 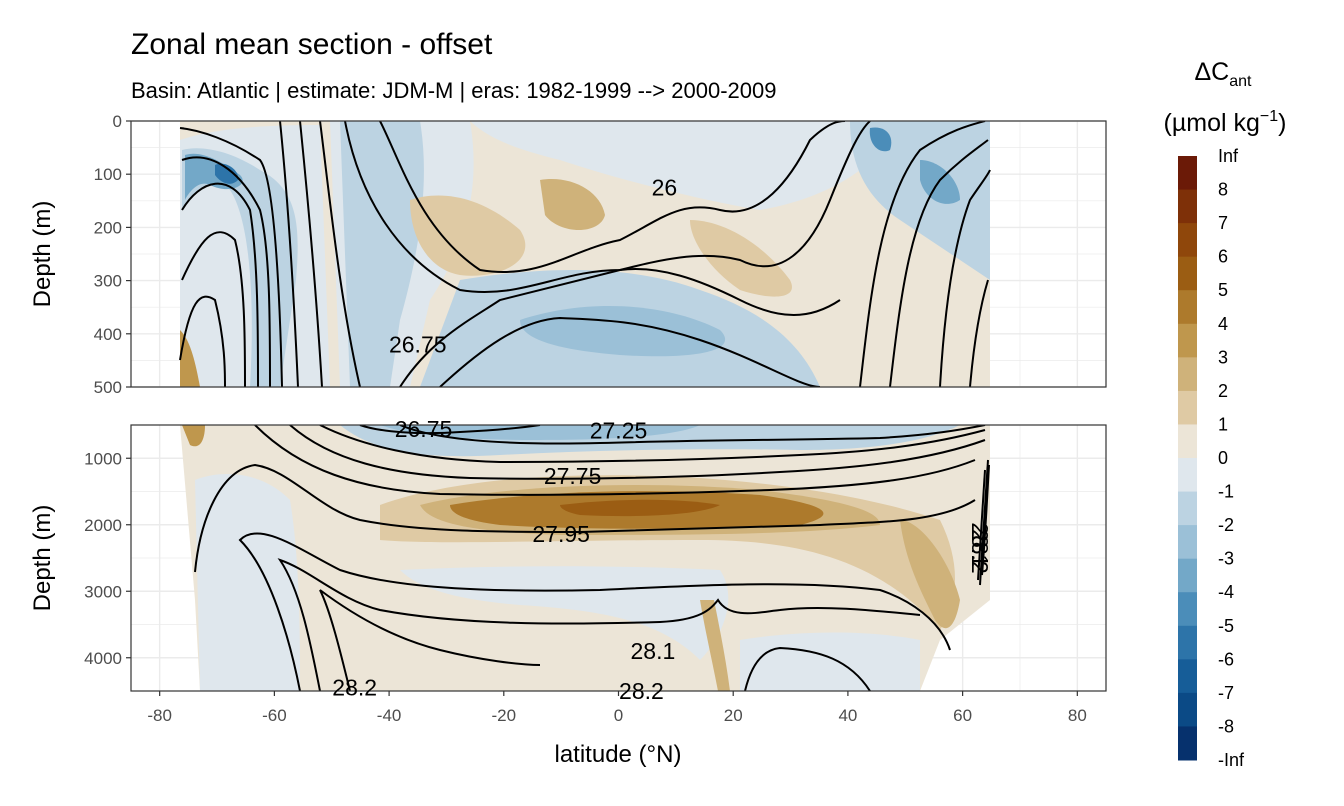 What do you see at coordinates (641, 691) in the screenshot?
I see `contour-label: 28.2` at bounding box center [641, 691].